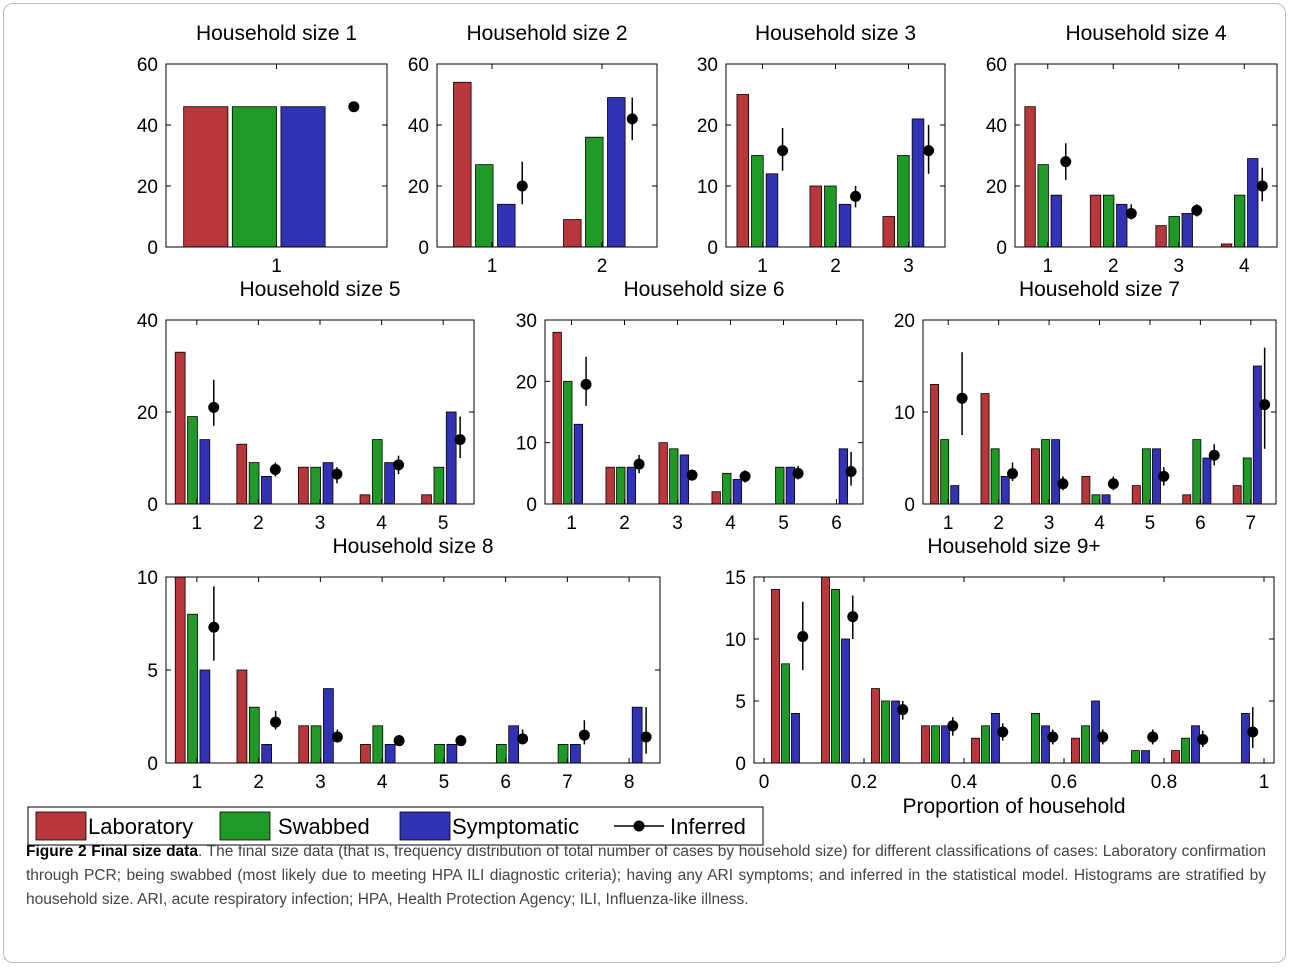 The height and width of the screenshot is (968, 1292). What do you see at coordinates (152, 671) in the screenshot?
I see `ytick-label: 5` at bounding box center [152, 671].